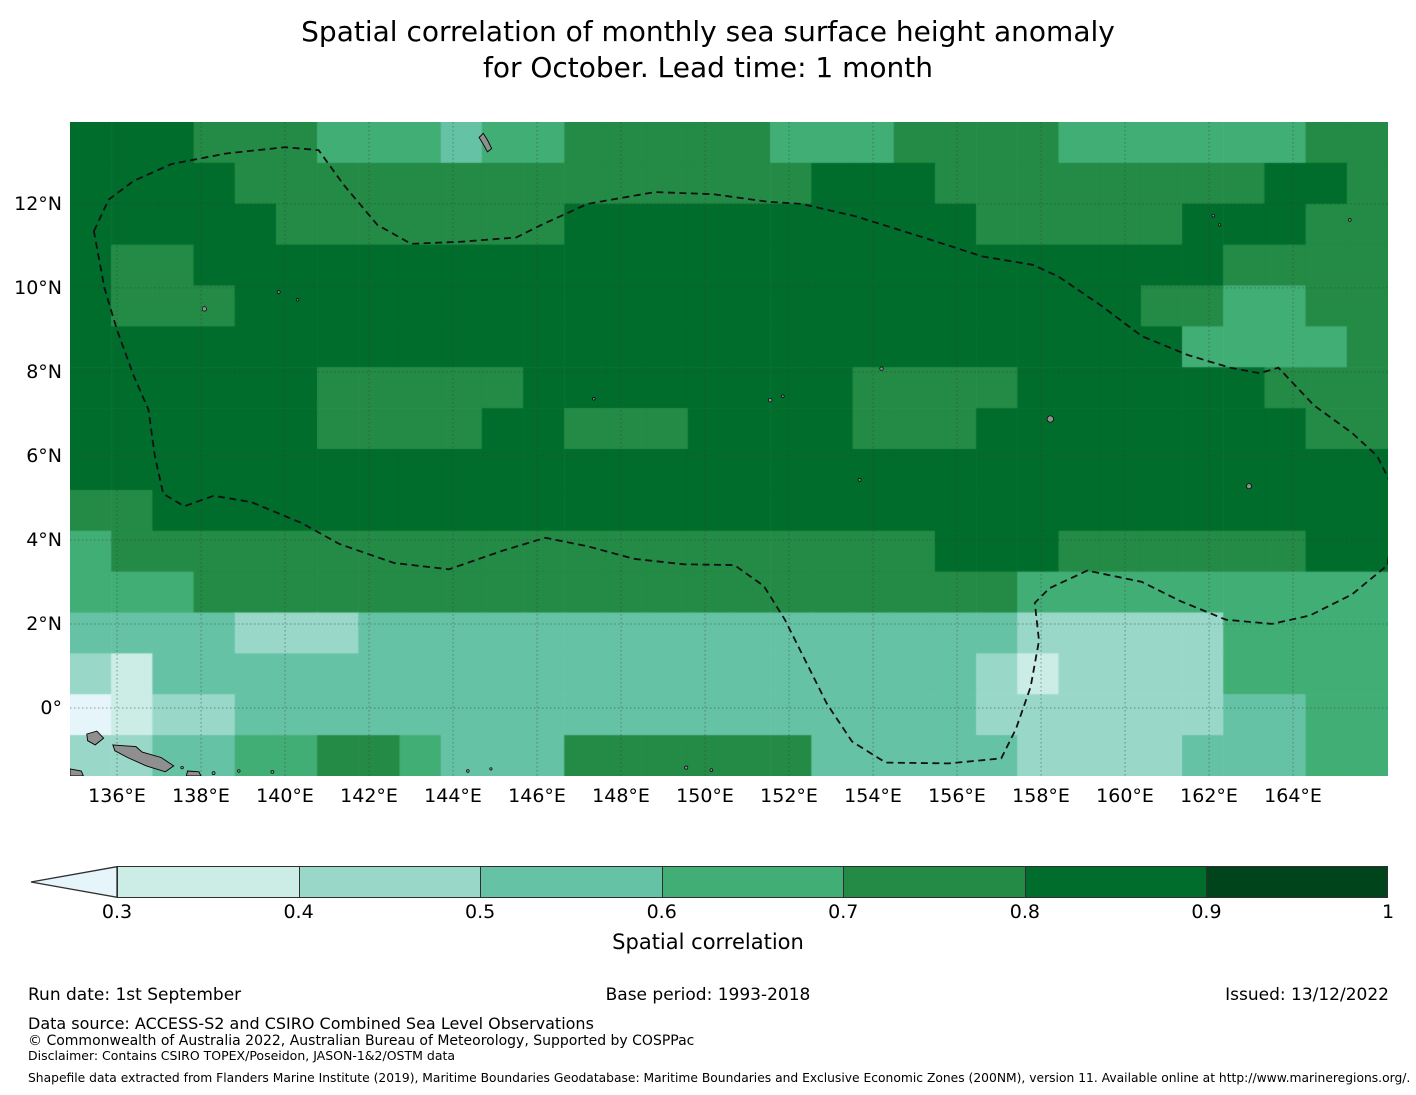 This screenshot has height=1095, width=1416. I want to click on y-tick-label: 2°N, so click(44, 623).